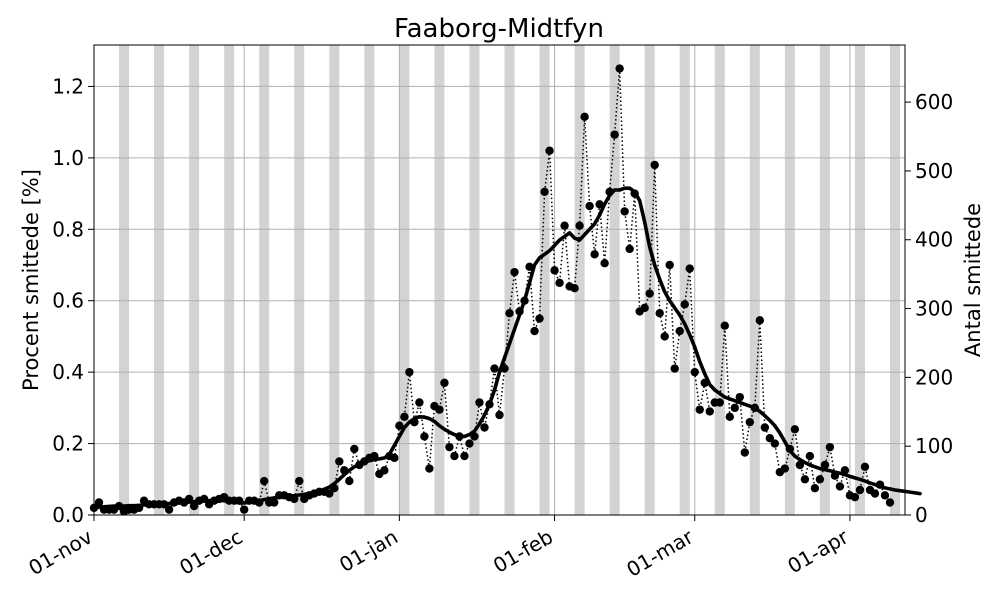 This screenshot has width=1000, height=600. What do you see at coordinates (31, 280) in the screenshot?
I see `y-axis-label-left: Procent smittede [%]` at bounding box center [31, 280].